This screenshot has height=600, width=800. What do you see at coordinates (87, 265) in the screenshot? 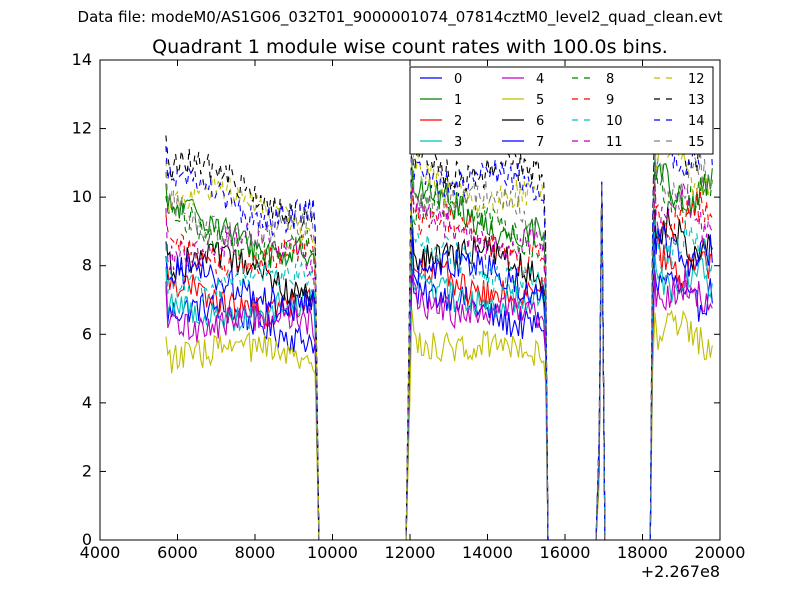
I see `y-tick-label: 8` at bounding box center [87, 265].